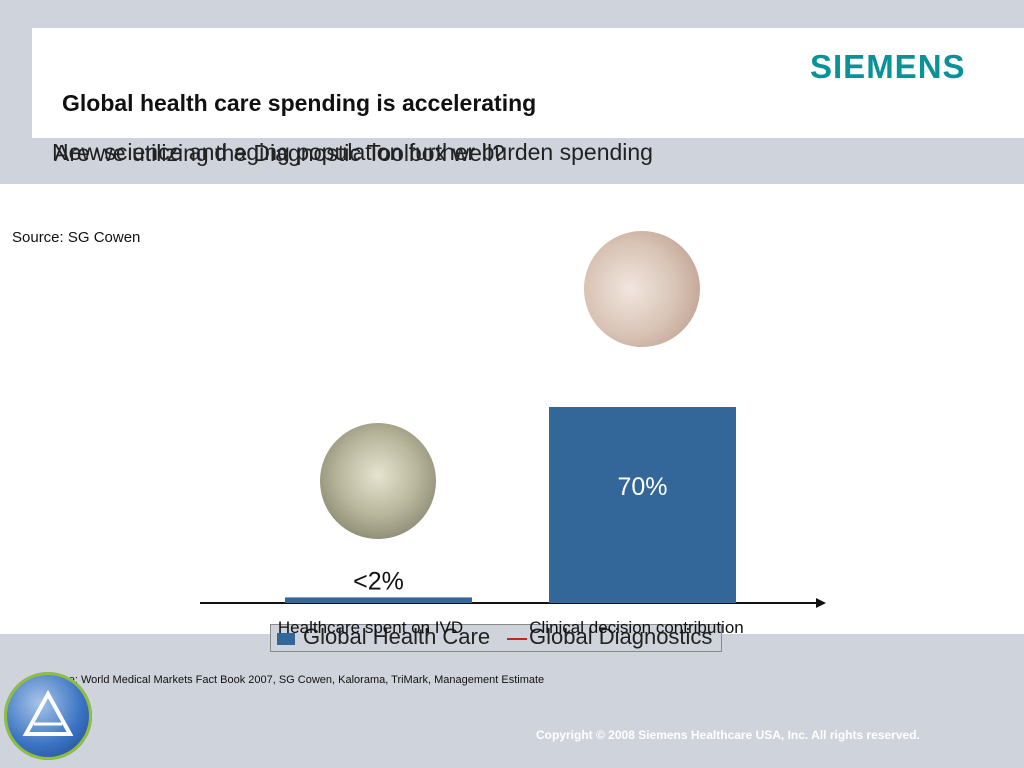  I want to click on source-label: Source: SG Cowen, so click(76, 237).